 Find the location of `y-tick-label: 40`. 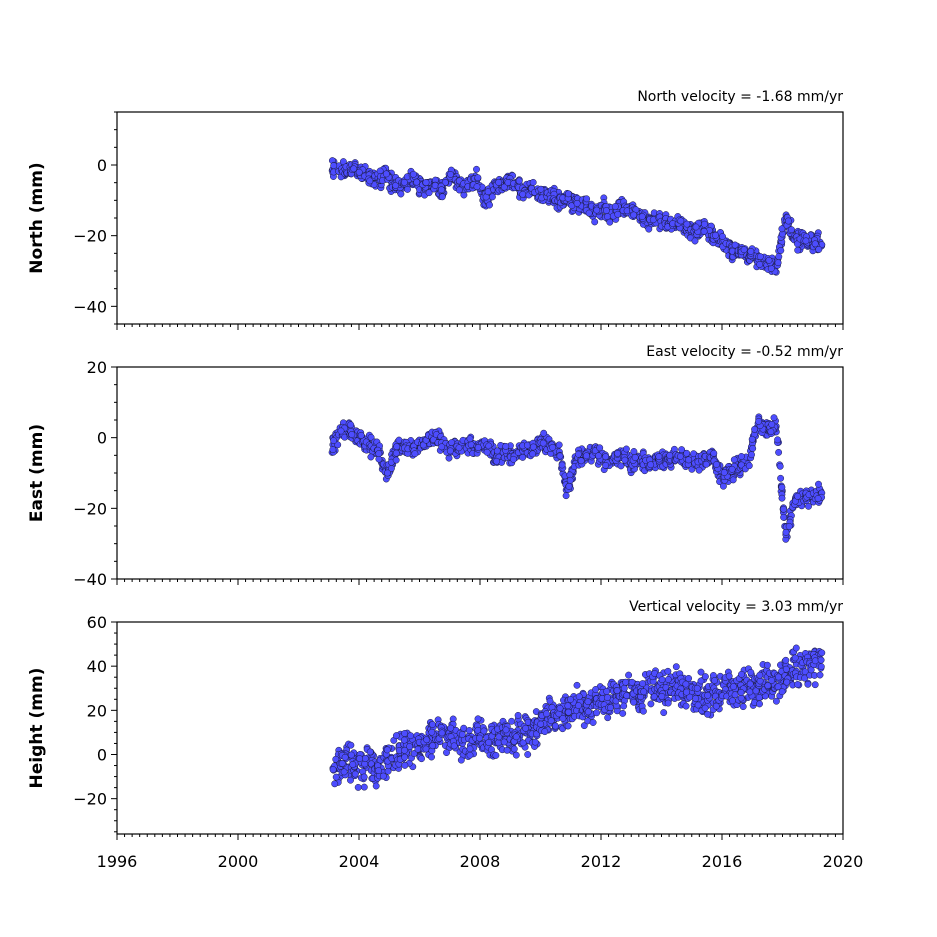

y-tick-label: 40 is located at coordinates (97, 666).